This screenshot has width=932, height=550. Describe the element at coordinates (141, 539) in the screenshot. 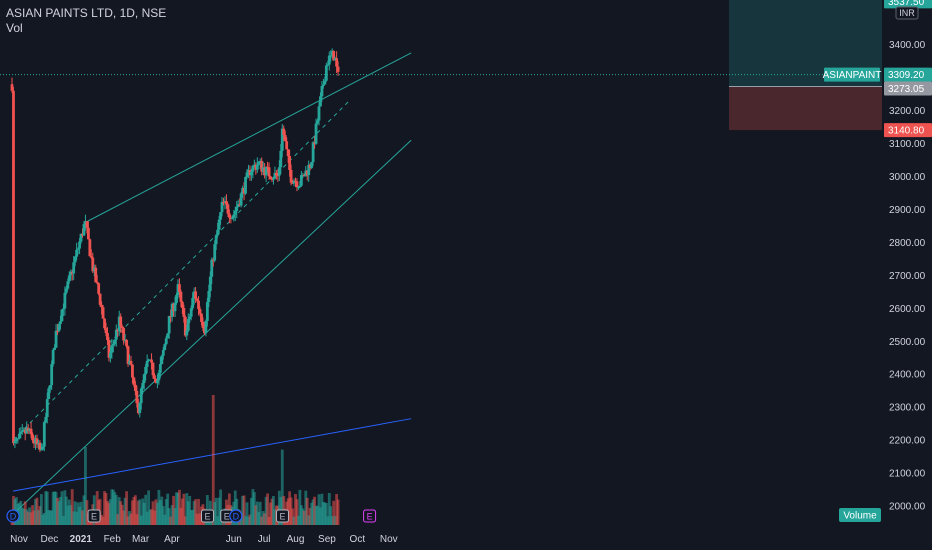

I see `x-tick-label: Mar` at that location.